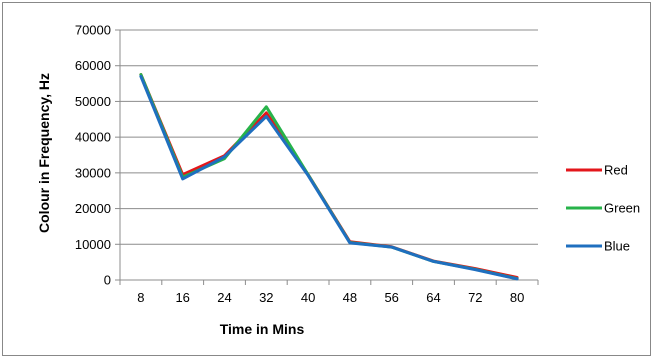  Describe the element at coordinates (617, 246) in the screenshot. I see `legend-label-blue: Blue` at that location.